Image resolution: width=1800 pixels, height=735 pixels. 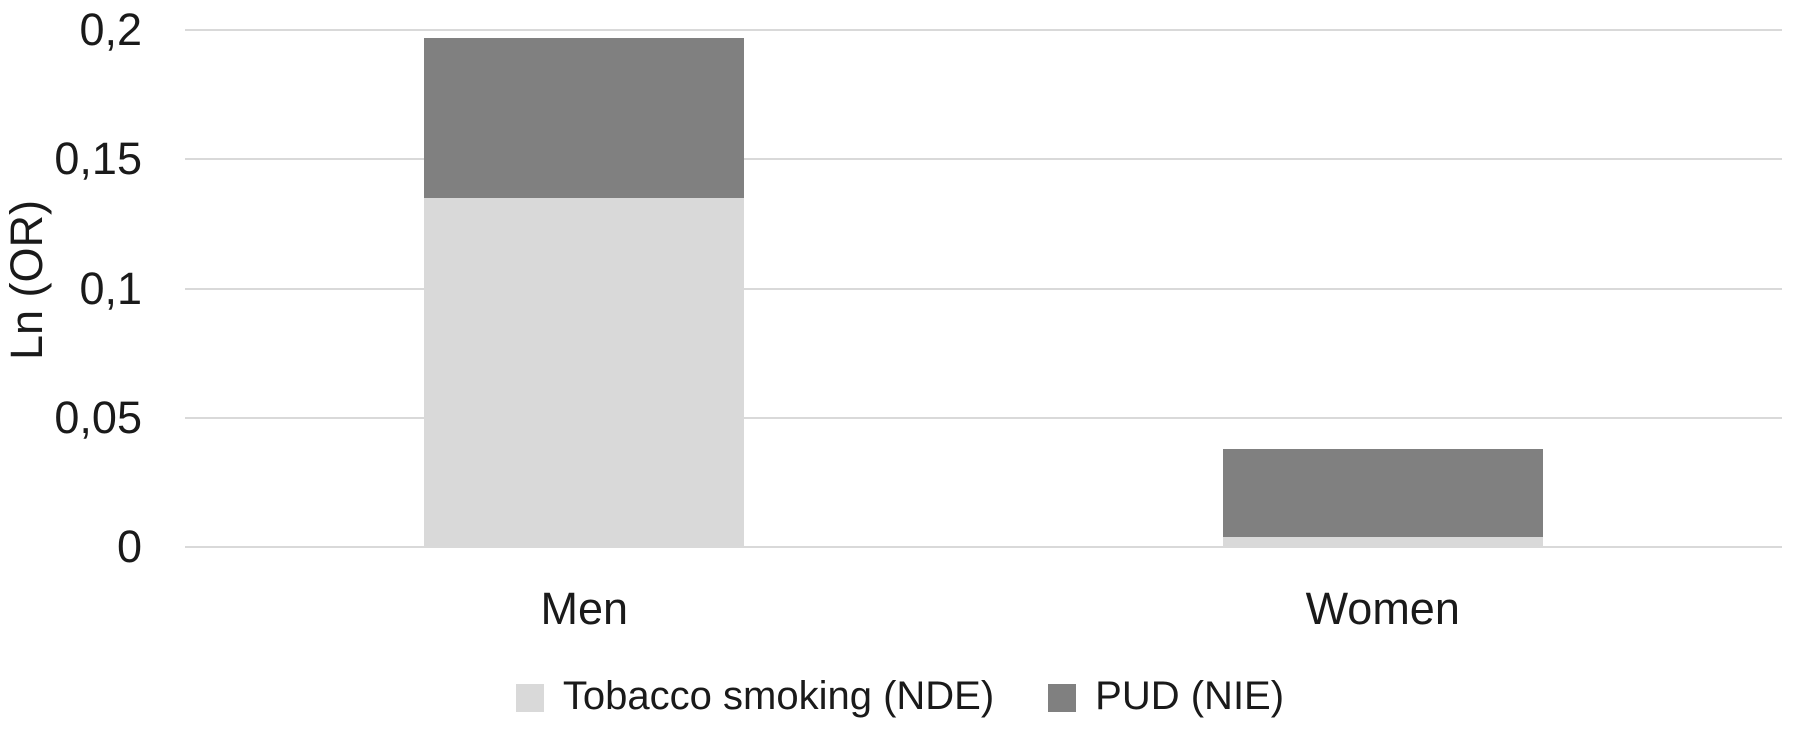 What do you see at coordinates (778, 696) in the screenshot?
I see `legend-label: Tobacco smoking (NDE)` at bounding box center [778, 696].